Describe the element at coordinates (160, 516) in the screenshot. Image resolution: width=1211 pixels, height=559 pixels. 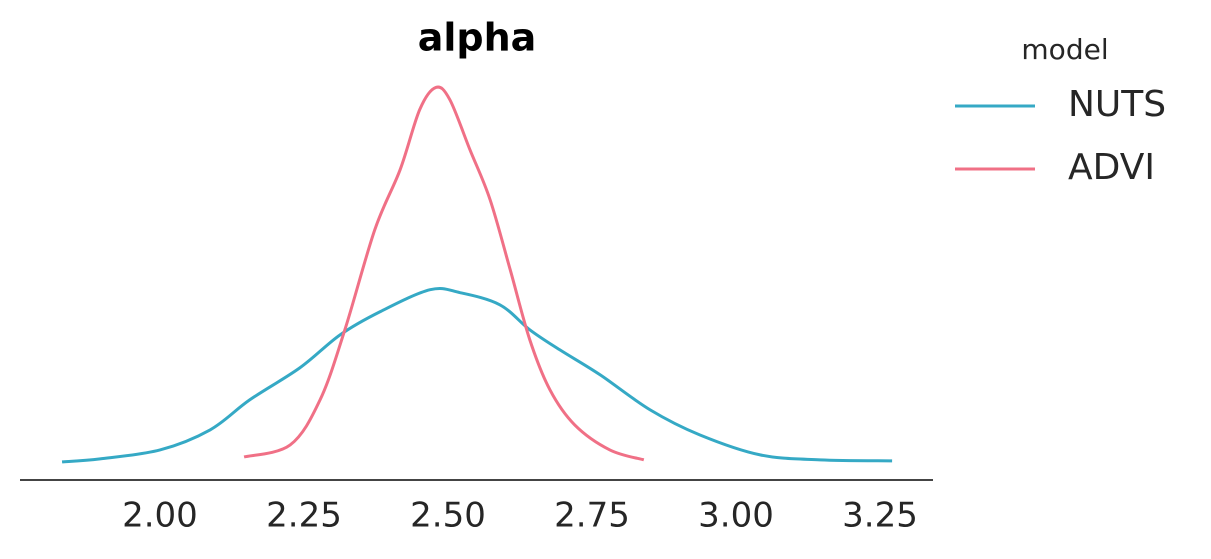
I see `x-tick-label: 2.00` at that location.